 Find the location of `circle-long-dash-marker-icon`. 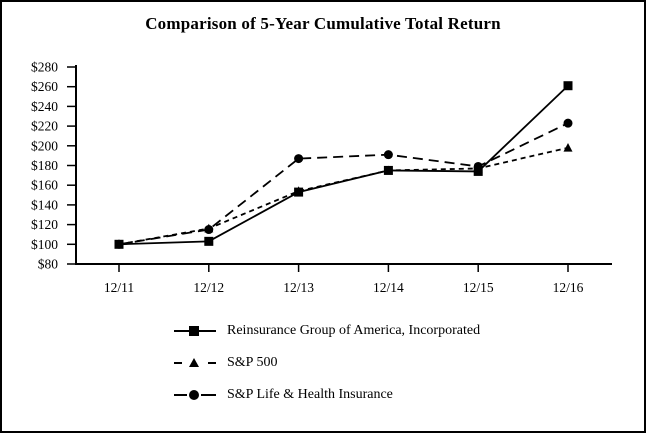

circle-long-dash-marker-icon is located at coordinates (195, 395).